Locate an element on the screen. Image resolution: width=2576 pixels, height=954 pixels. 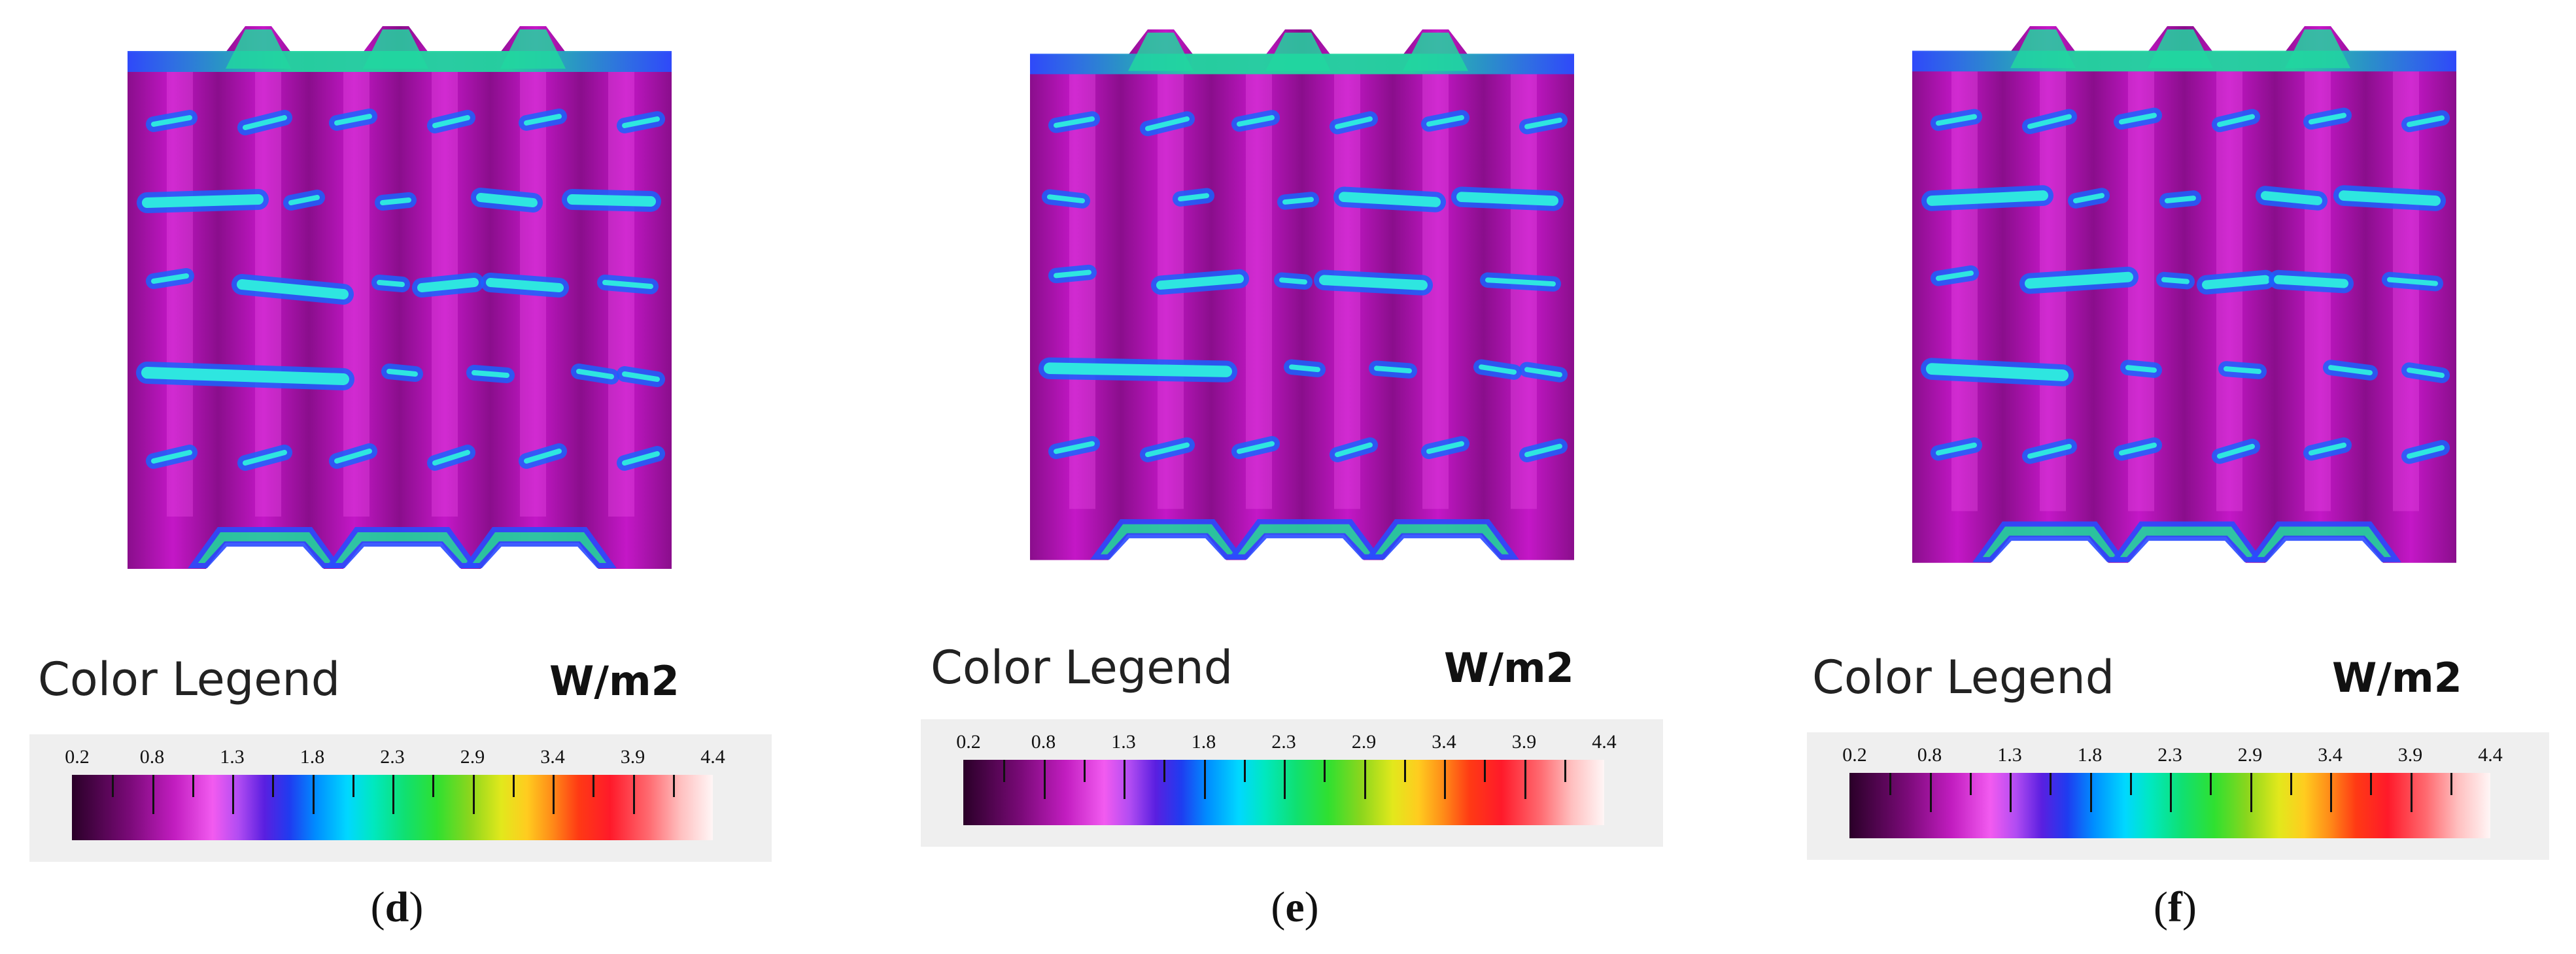
legend-unit-d: W/m2 is located at coordinates (614, 681).